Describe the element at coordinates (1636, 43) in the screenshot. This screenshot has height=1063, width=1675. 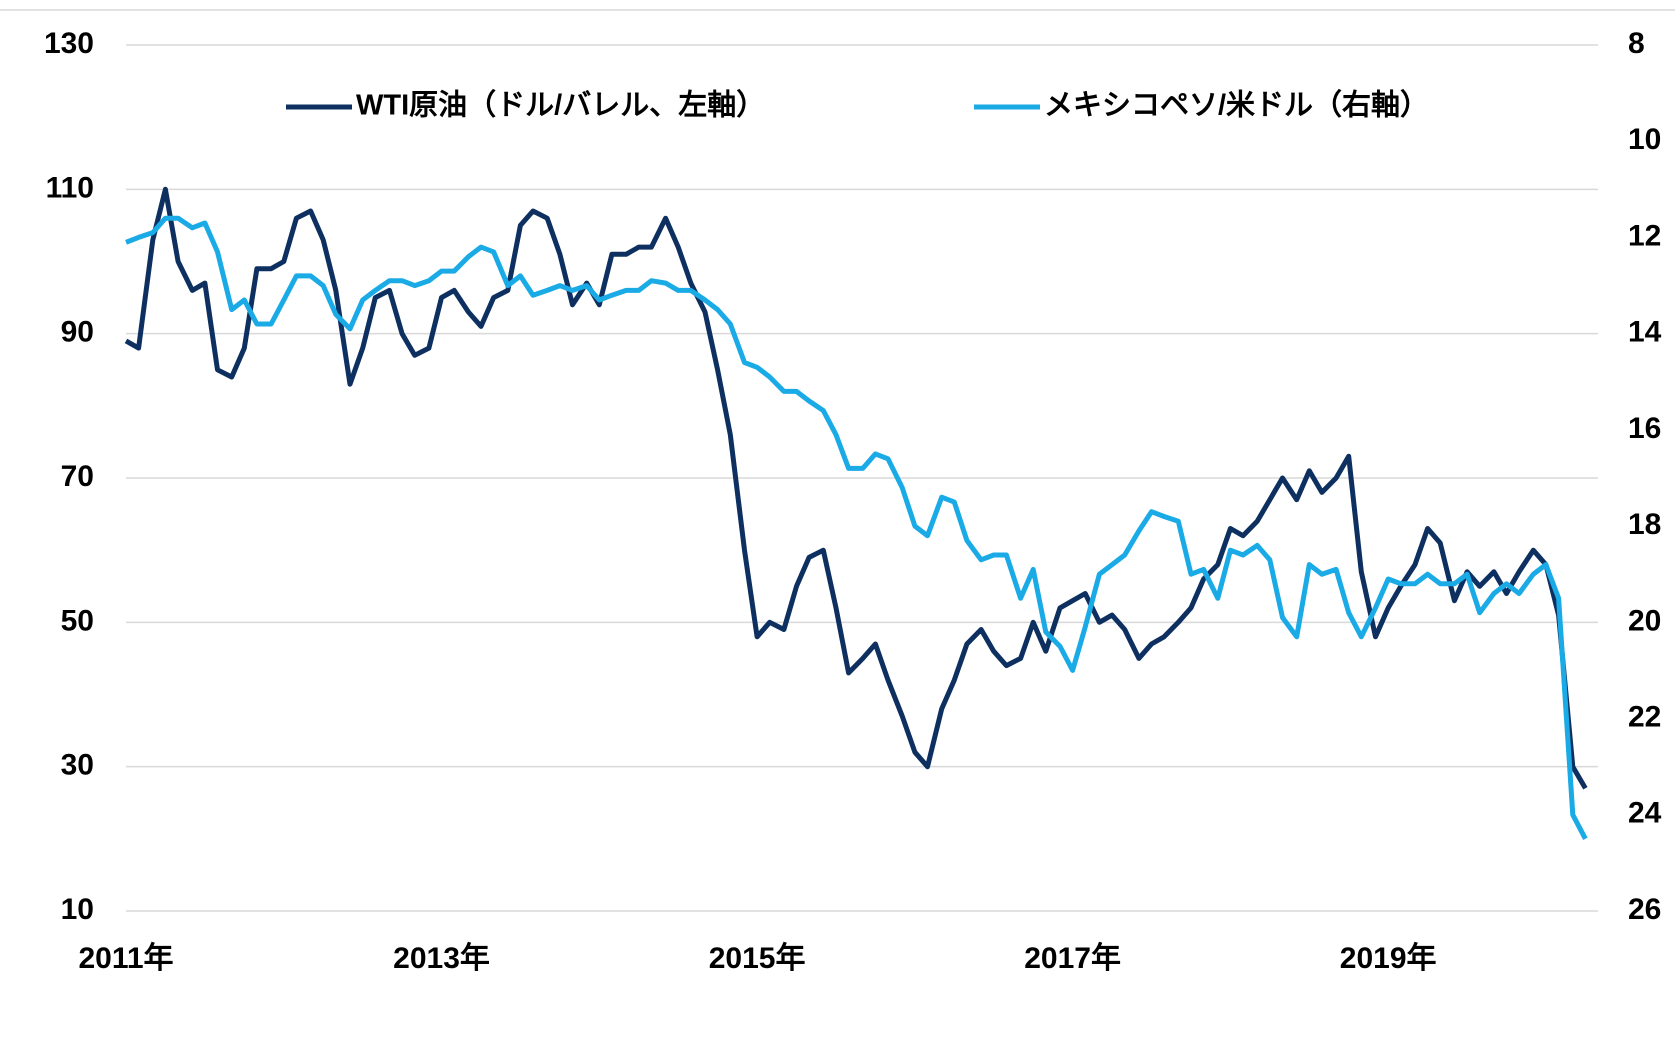
I see `y2-tick-label: 8` at that location.